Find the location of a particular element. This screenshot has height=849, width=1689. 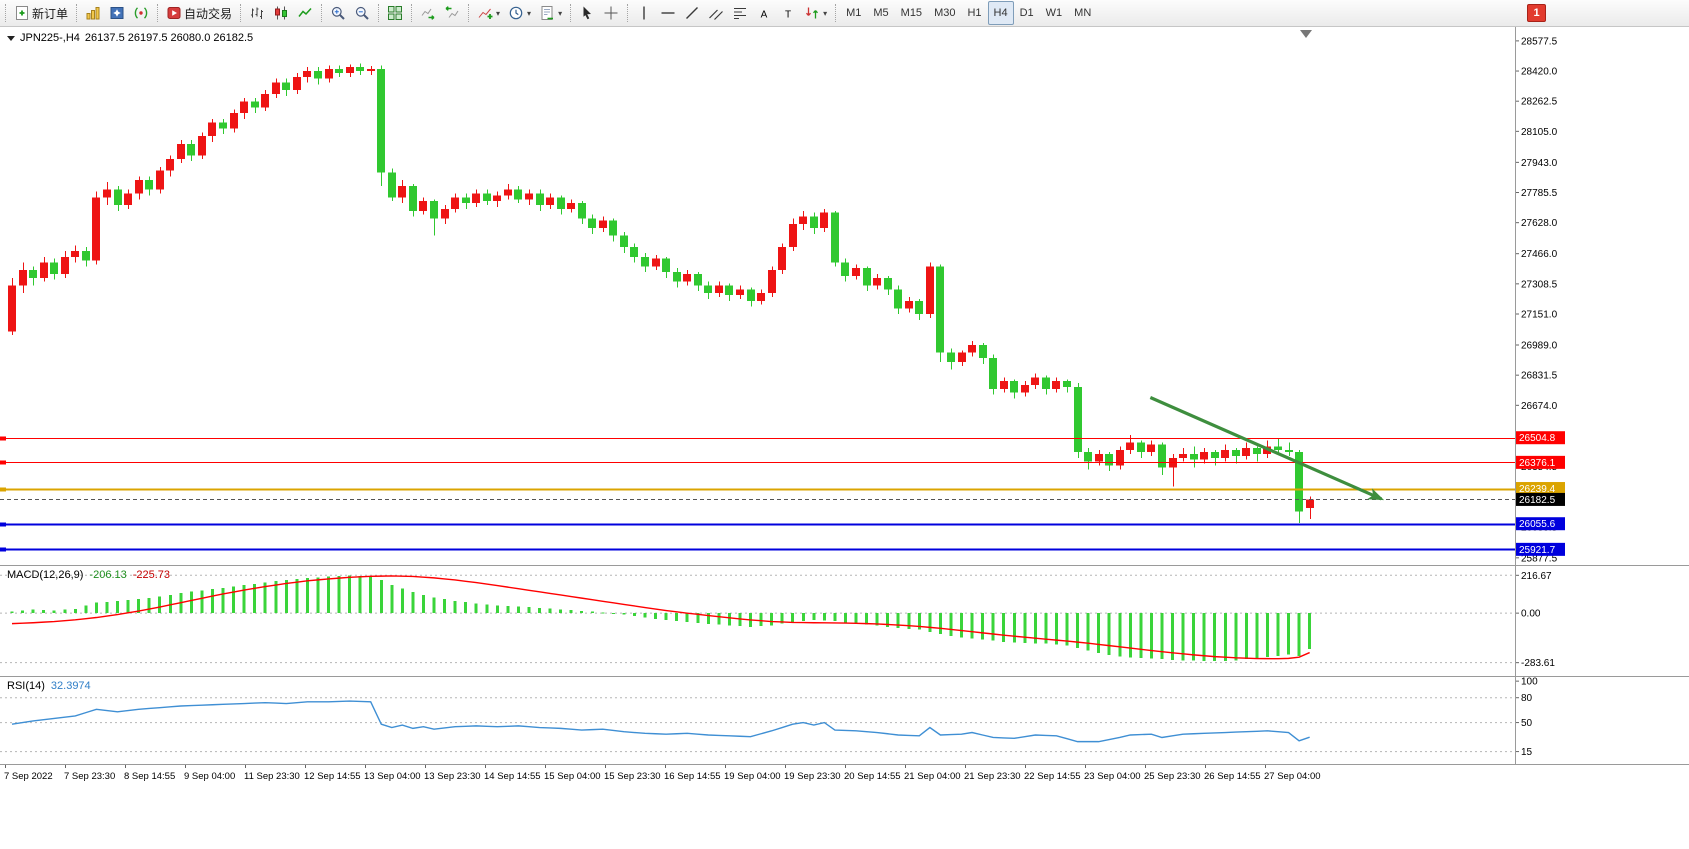

timeframe-m5-button: M5 is located at coordinates (881, 13).